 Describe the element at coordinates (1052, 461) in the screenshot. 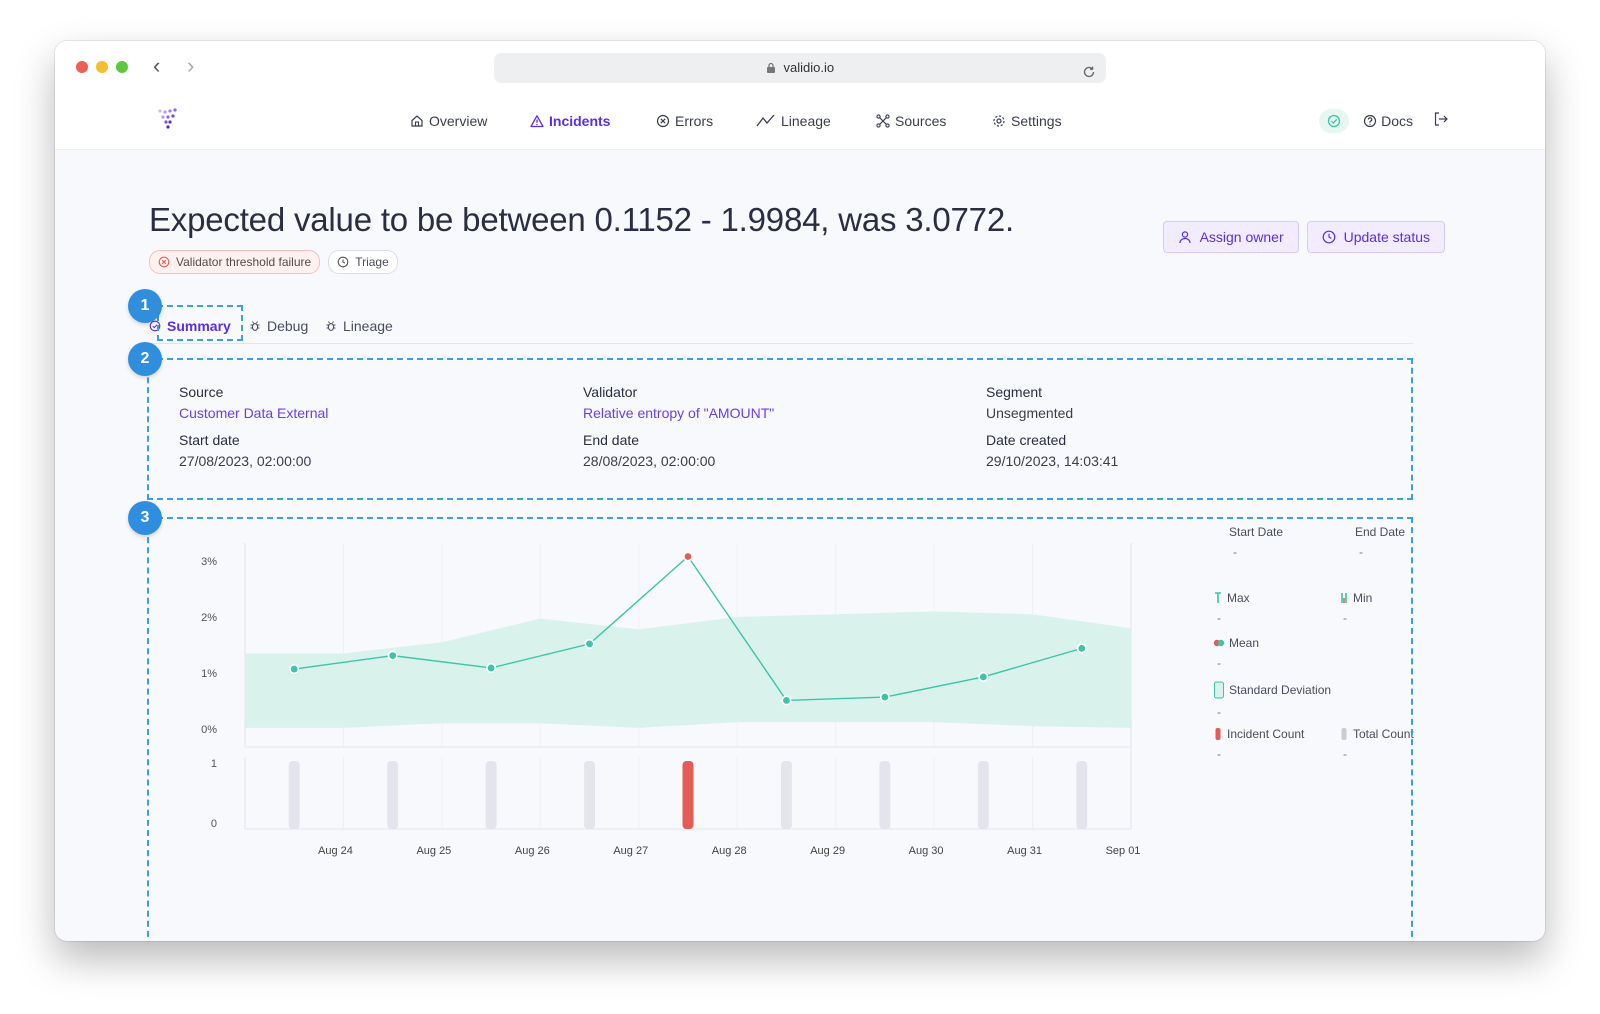

I see `meta-created-value: 29/10/2023, 14:03:41` at that location.